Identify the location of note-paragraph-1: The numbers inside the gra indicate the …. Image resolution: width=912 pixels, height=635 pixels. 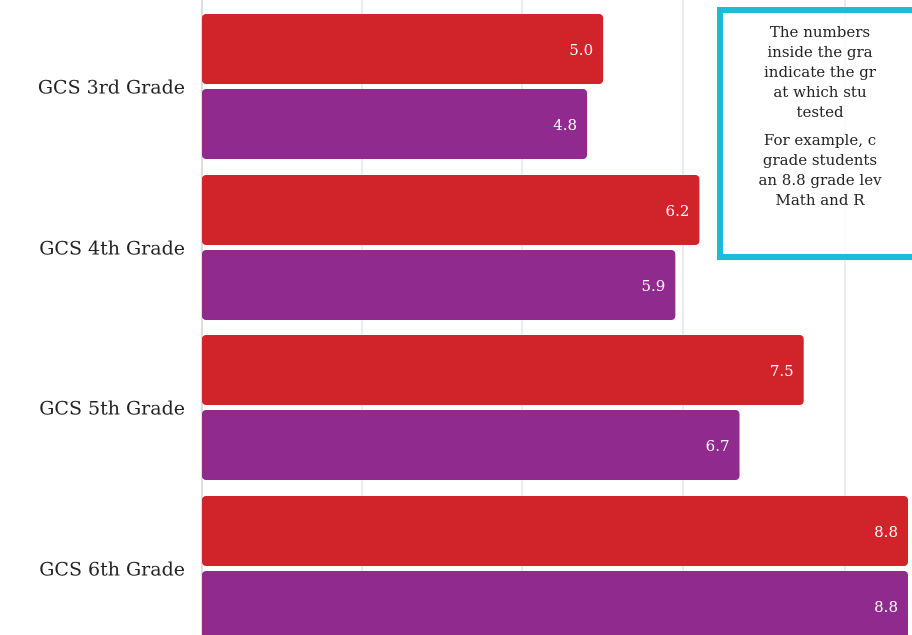
(820, 72).